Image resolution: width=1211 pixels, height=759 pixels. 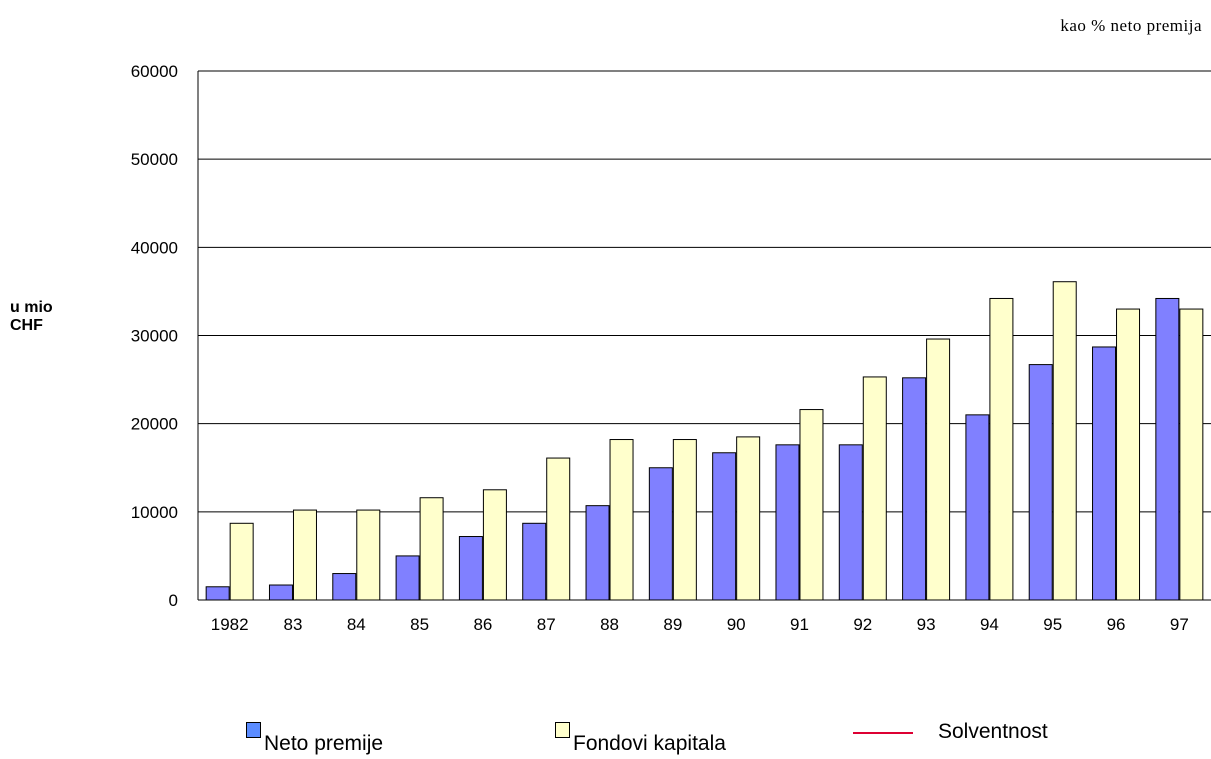 What do you see at coordinates (989, 624) in the screenshot?
I see `x-tick-label: 94` at bounding box center [989, 624].